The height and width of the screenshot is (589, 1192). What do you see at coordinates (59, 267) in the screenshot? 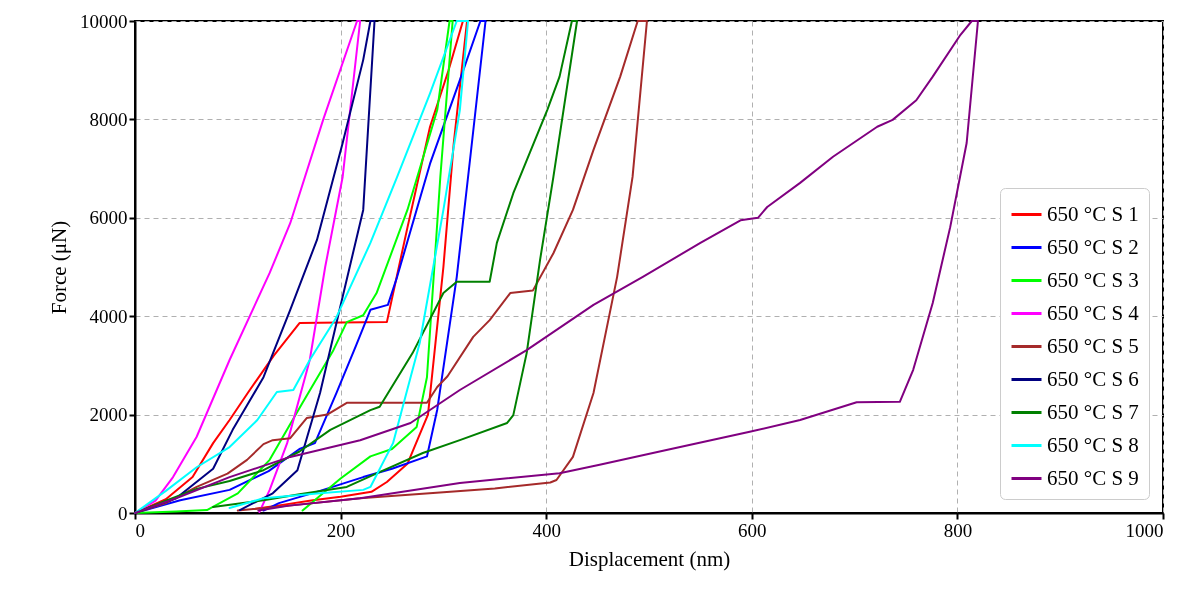
I see `y-axis-title: Force (μN)` at bounding box center [59, 267].